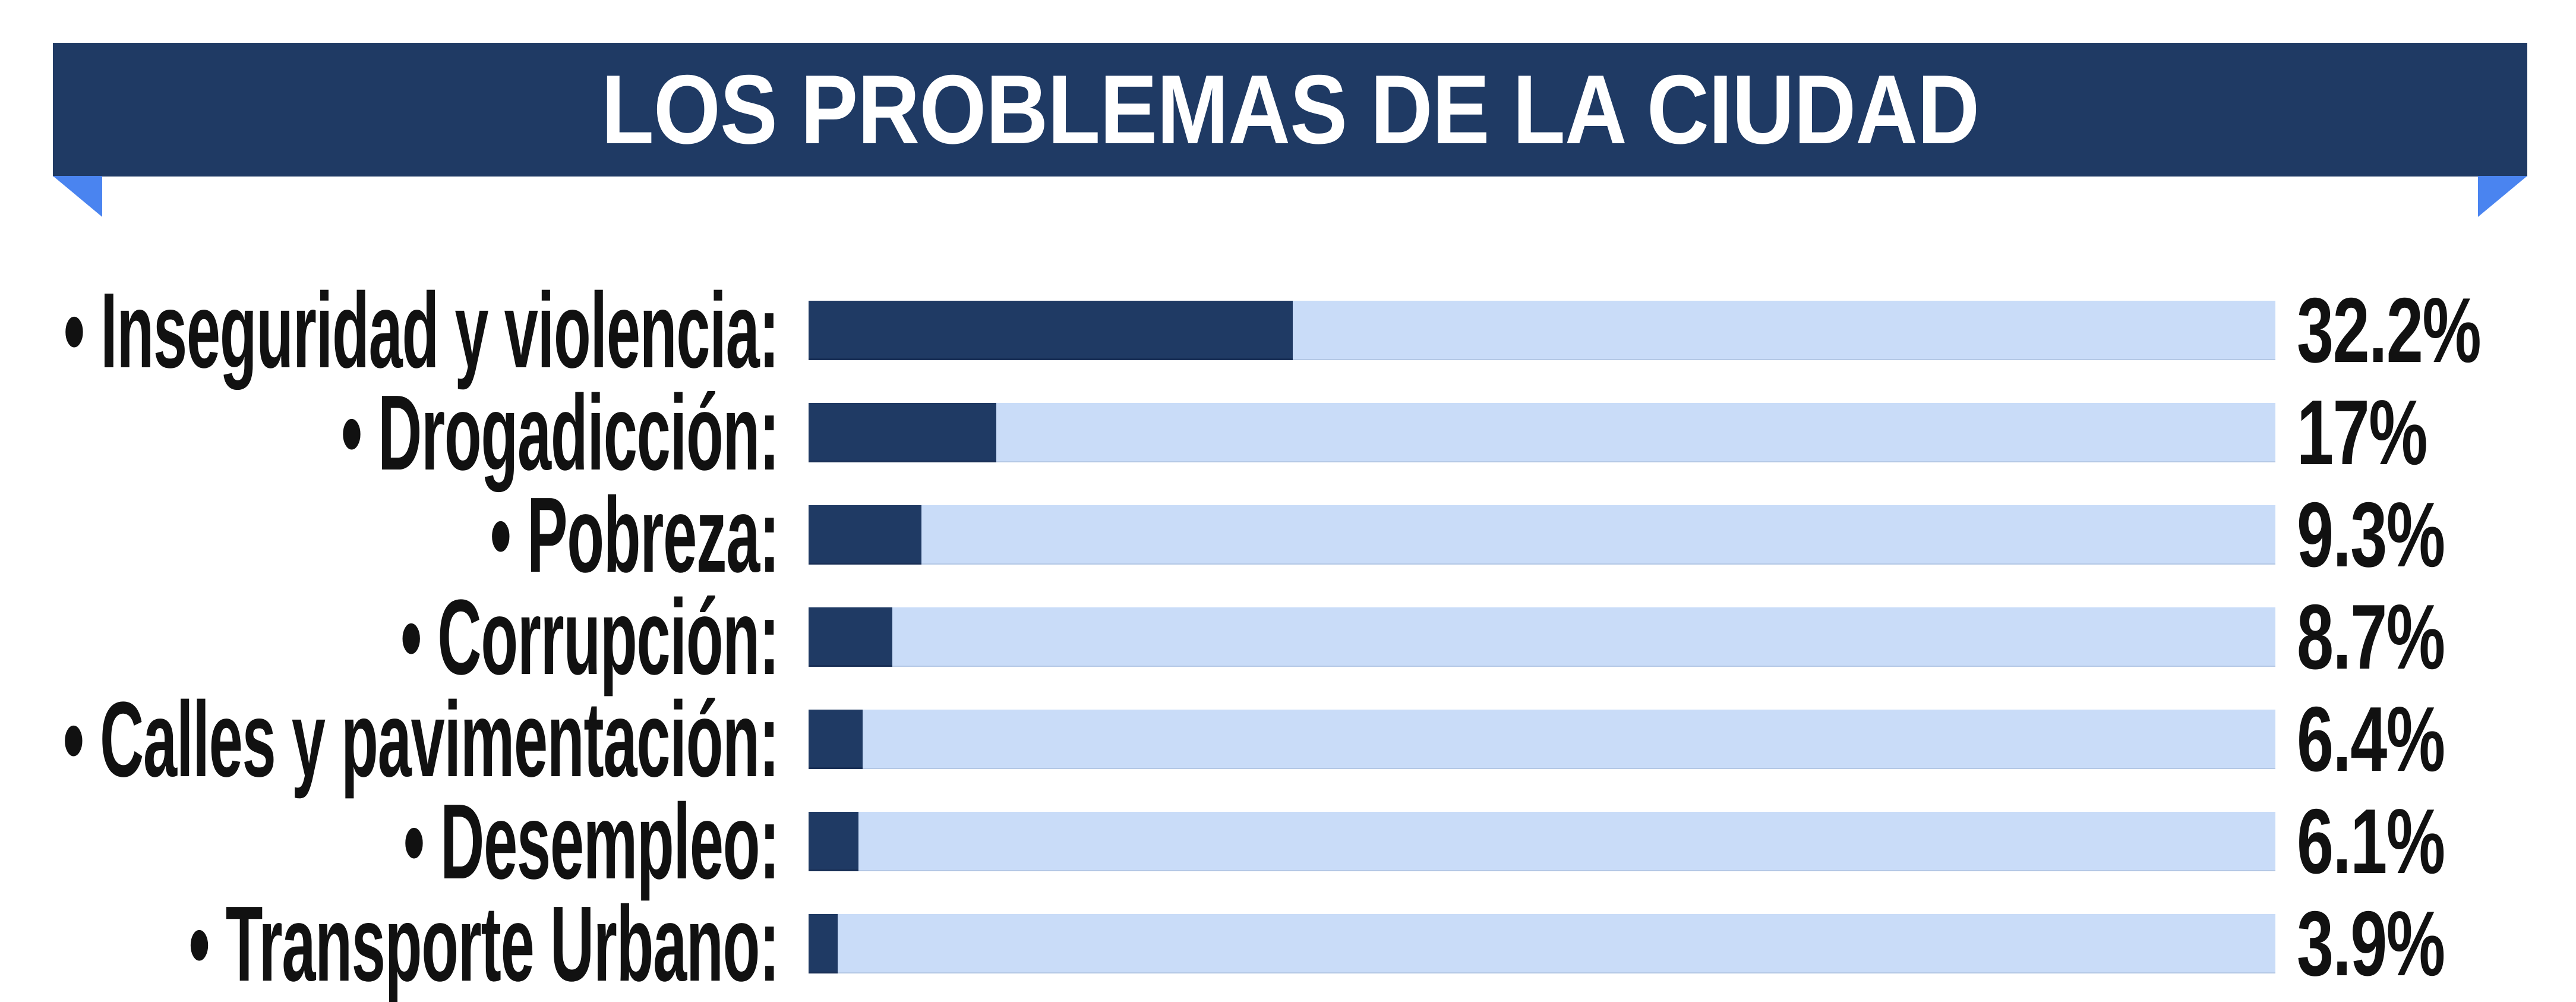  I want to click on chart-row: • Drogadicción: 17%, so click(1288, 433).